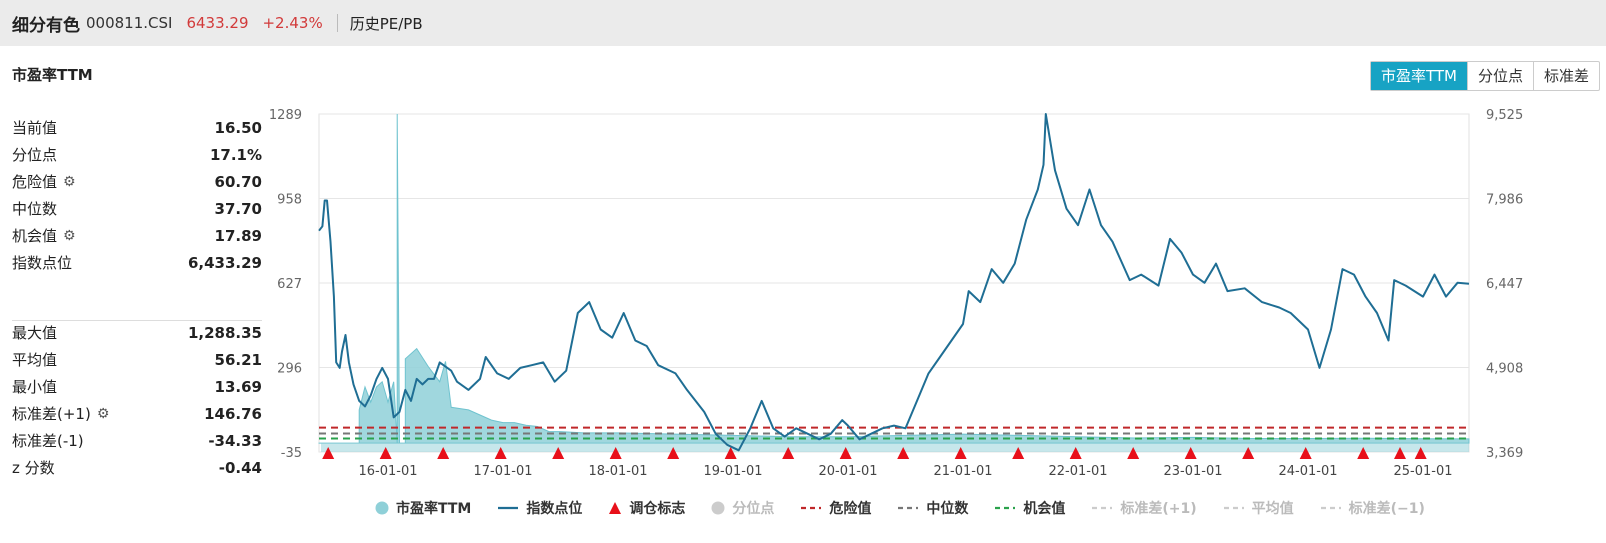 The height and width of the screenshot is (543, 1606). Describe the element at coordinates (289, 284) in the screenshot. I see `left-tick-label: 627` at that location.